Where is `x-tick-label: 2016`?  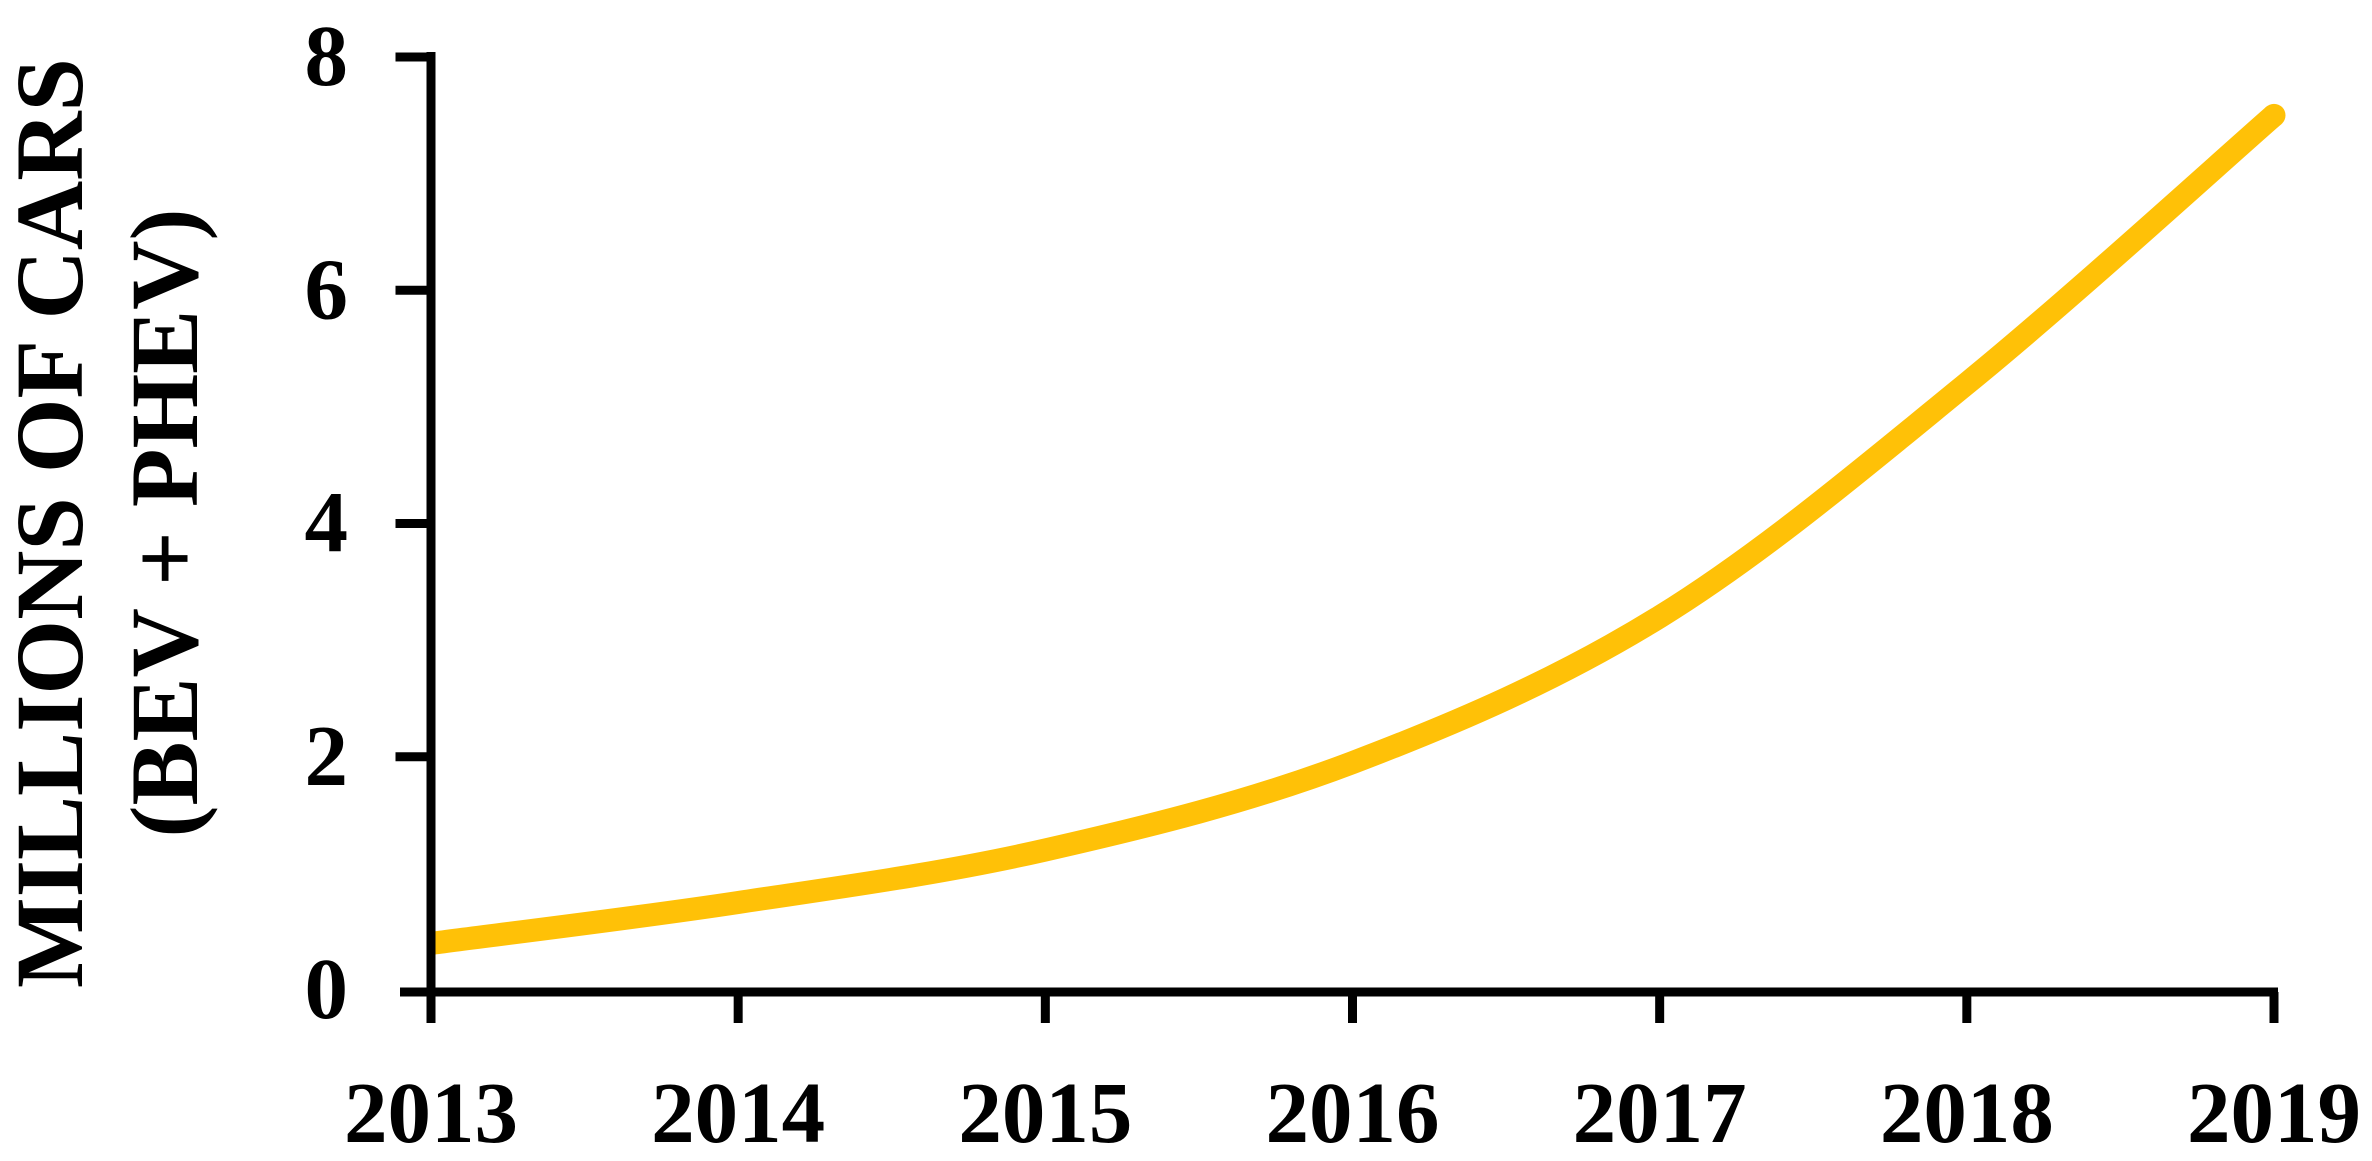 x-tick-label: 2016 is located at coordinates (1353, 1112).